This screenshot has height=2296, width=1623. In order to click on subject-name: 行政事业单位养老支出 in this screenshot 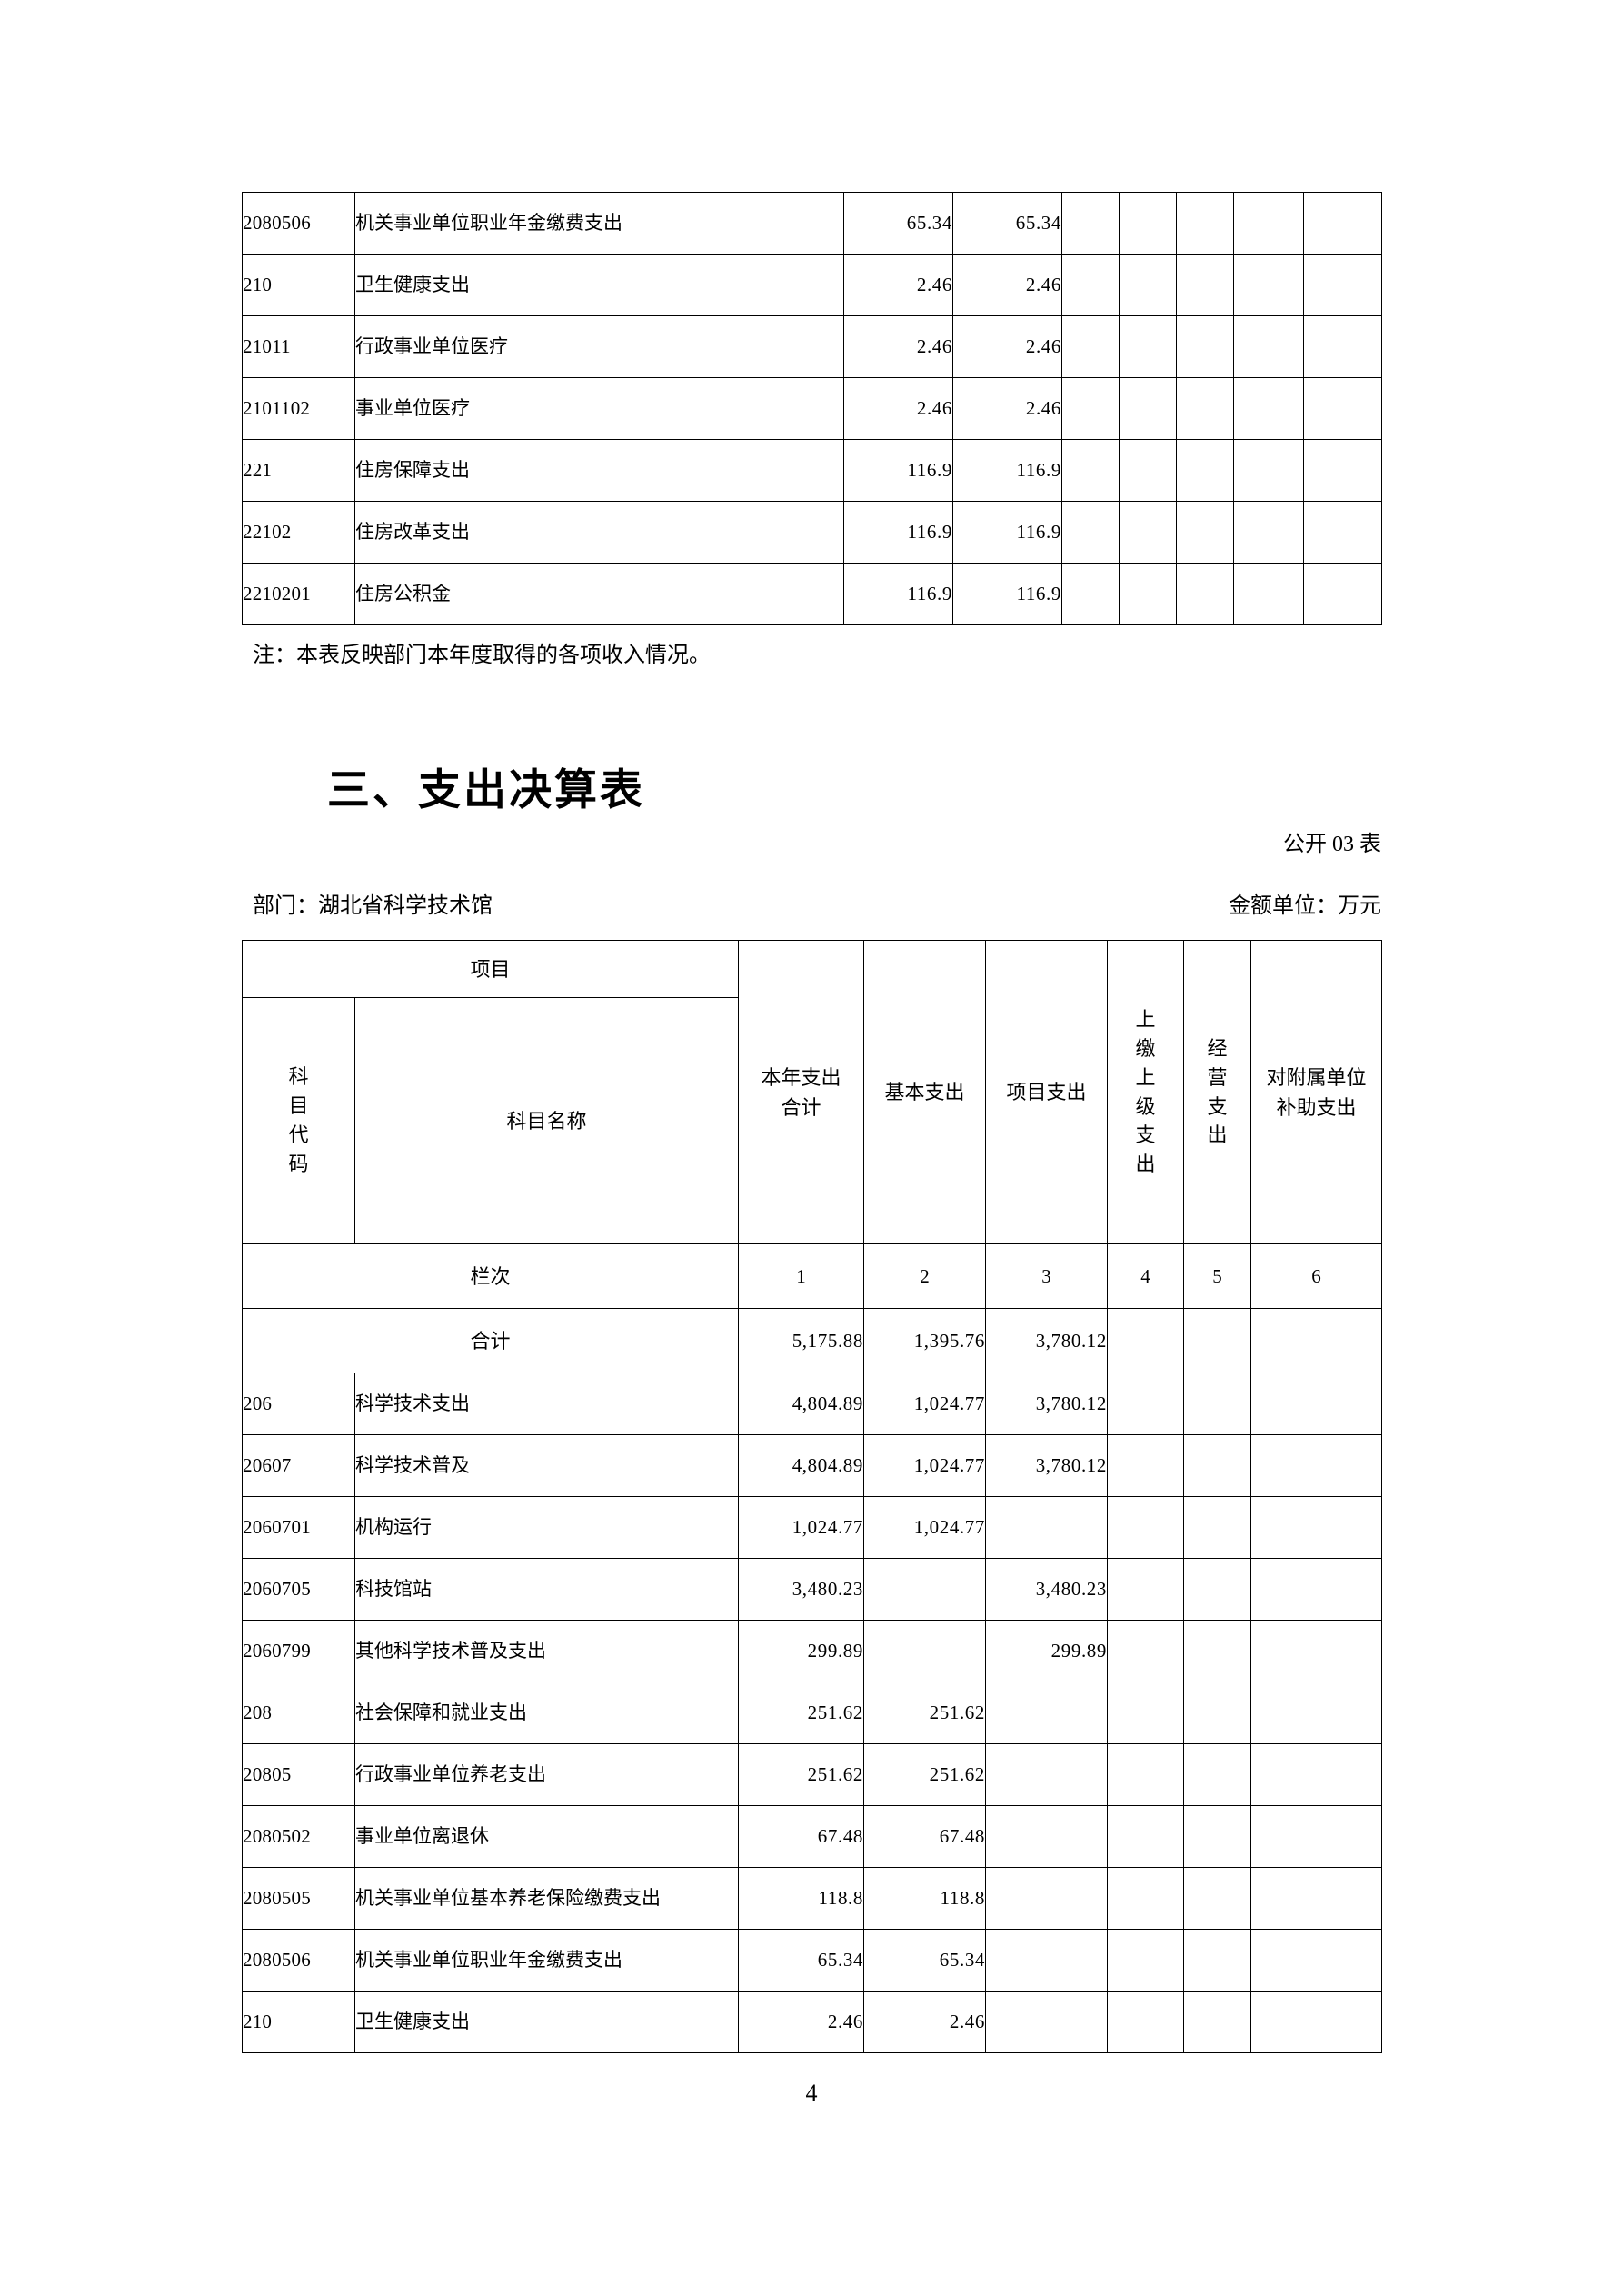, I will do `click(546, 1774)`.